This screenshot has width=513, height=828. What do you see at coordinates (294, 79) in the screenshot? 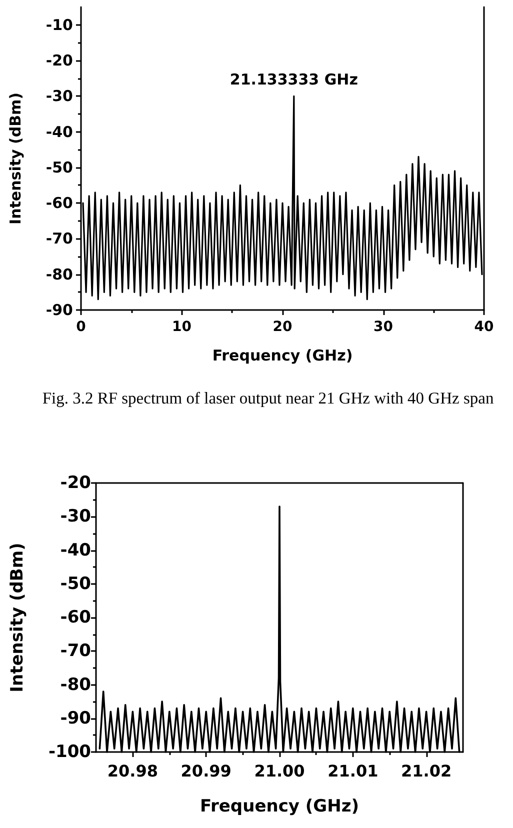
I see `annotation: 21.133333 GHz` at bounding box center [294, 79].